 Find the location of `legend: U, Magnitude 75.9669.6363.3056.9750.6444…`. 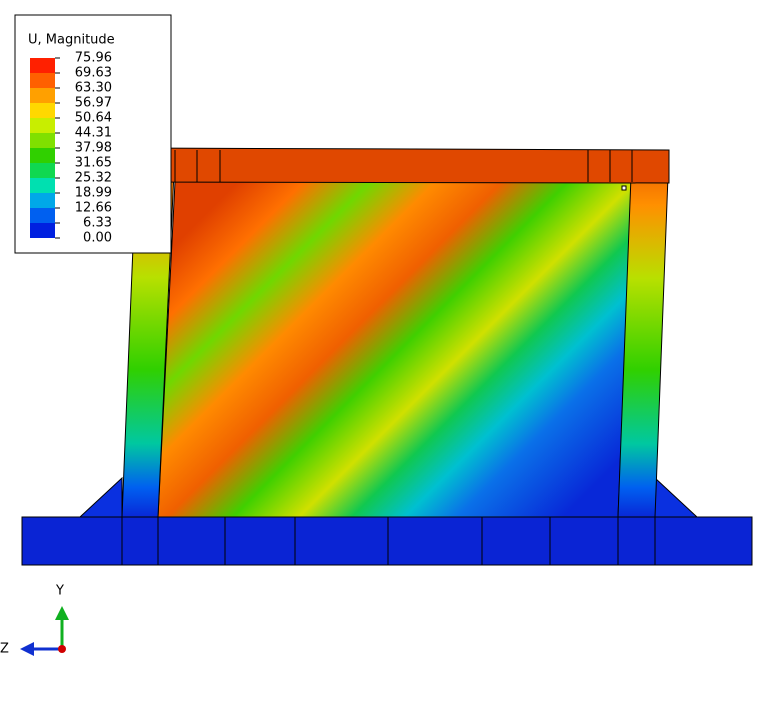

legend: U, Magnitude 75.9669.6363.3056.9750.6444… is located at coordinates (93, 134).